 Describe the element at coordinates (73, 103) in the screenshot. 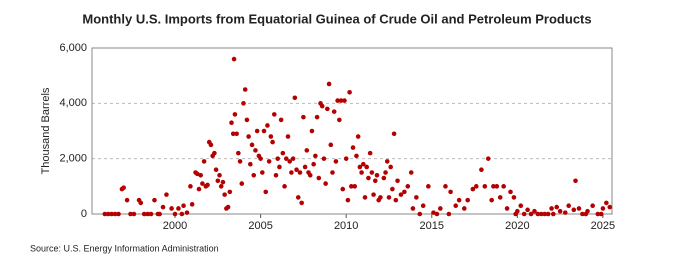

I see `y-tick-label: 4,000` at that location.